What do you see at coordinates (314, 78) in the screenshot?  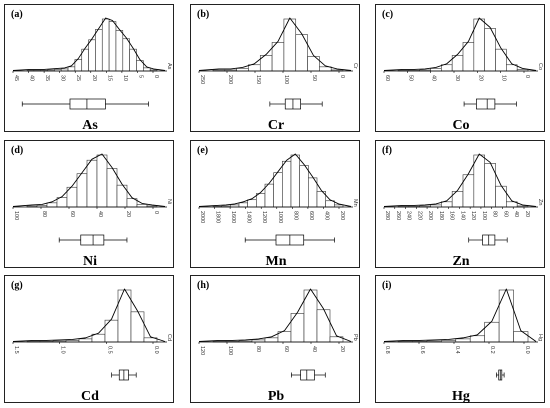 I see `x-tick-label: 50` at bounding box center [314, 78].